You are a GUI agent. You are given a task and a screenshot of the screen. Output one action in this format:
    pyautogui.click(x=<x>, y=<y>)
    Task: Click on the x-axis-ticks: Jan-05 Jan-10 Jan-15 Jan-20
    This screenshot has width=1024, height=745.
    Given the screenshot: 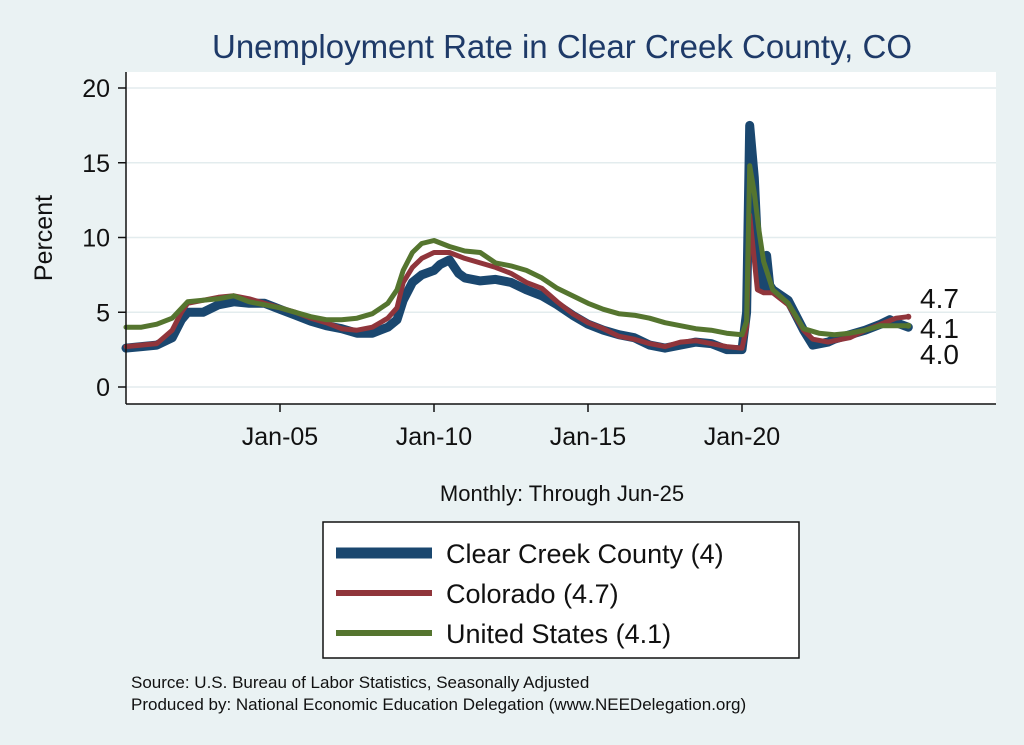 What is the action you would take?
    pyautogui.click(x=511, y=427)
    